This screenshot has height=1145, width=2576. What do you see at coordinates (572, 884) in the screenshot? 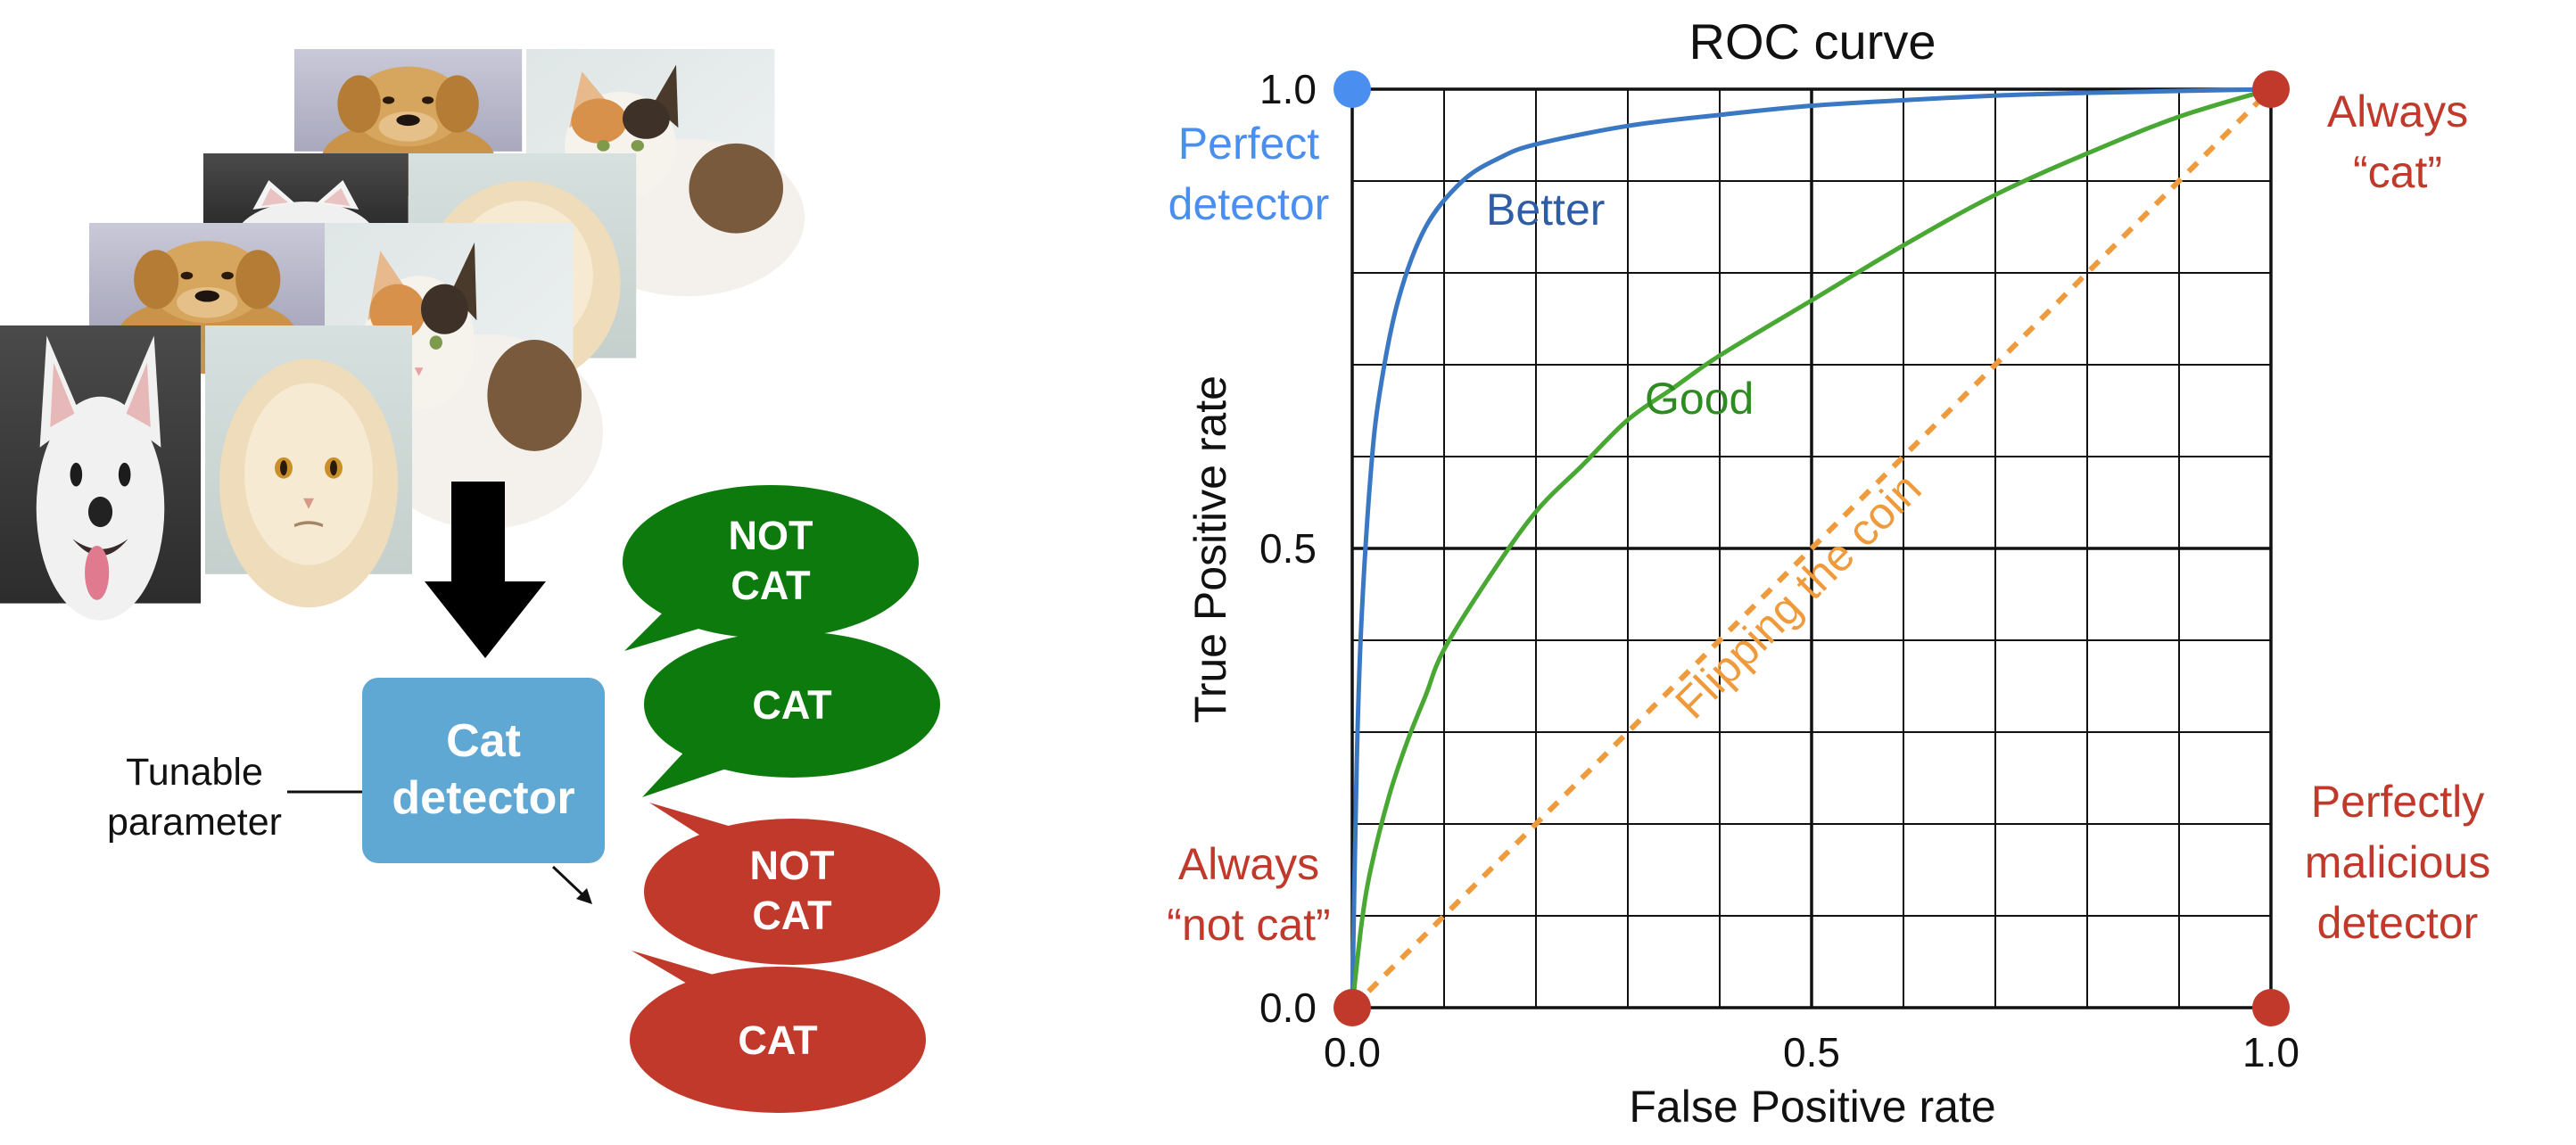
I see `output-arrow-icon` at bounding box center [572, 884].